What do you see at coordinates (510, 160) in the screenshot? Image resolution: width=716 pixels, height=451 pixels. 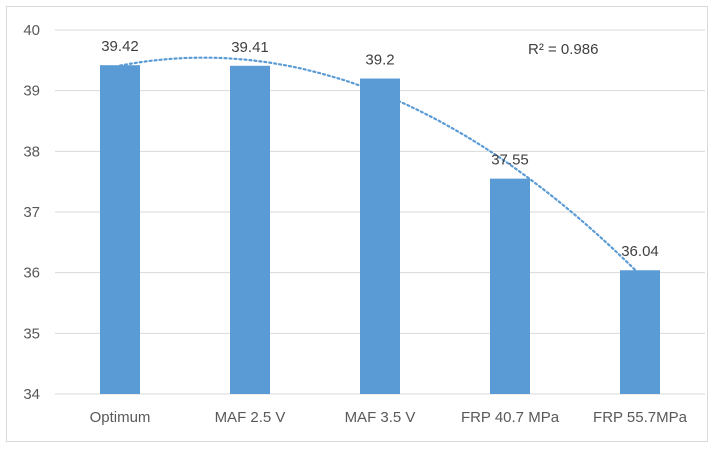 I see `data-label: 37.55` at bounding box center [510, 160].